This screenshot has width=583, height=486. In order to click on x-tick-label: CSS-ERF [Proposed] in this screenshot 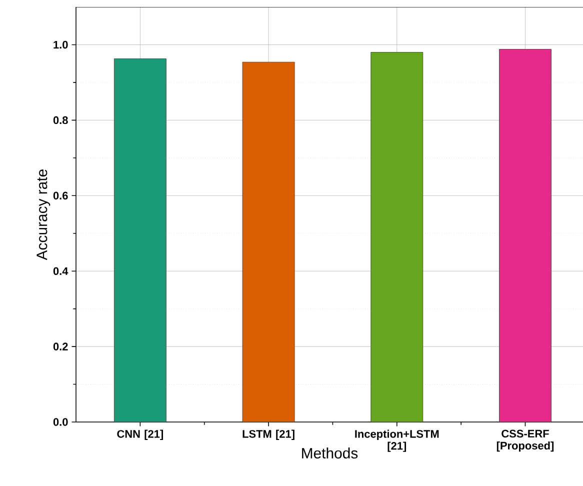, I will do `click(525, 441)`.